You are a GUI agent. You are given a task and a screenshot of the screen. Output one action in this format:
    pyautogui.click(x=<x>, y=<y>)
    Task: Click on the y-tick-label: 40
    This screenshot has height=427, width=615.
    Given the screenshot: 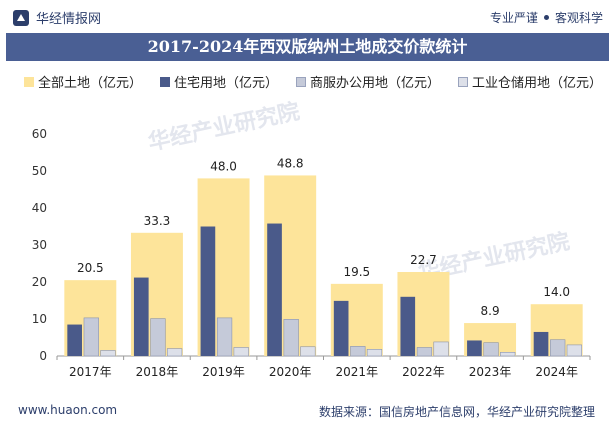 What is the action you would take?
    pyautogui.click(x=39, y=208)
    